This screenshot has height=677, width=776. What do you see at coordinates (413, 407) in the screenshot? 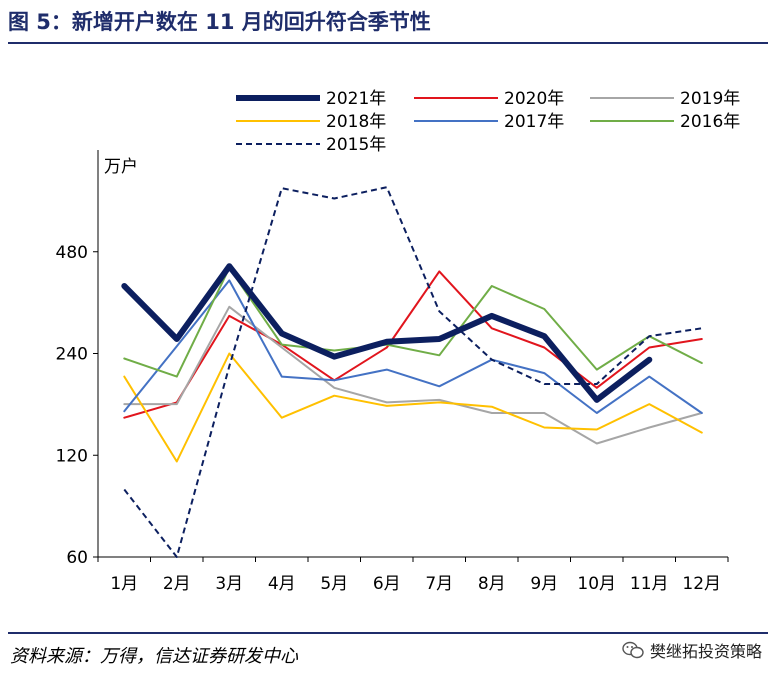
I see `series-line-2018` at bounding box center [413, 407].